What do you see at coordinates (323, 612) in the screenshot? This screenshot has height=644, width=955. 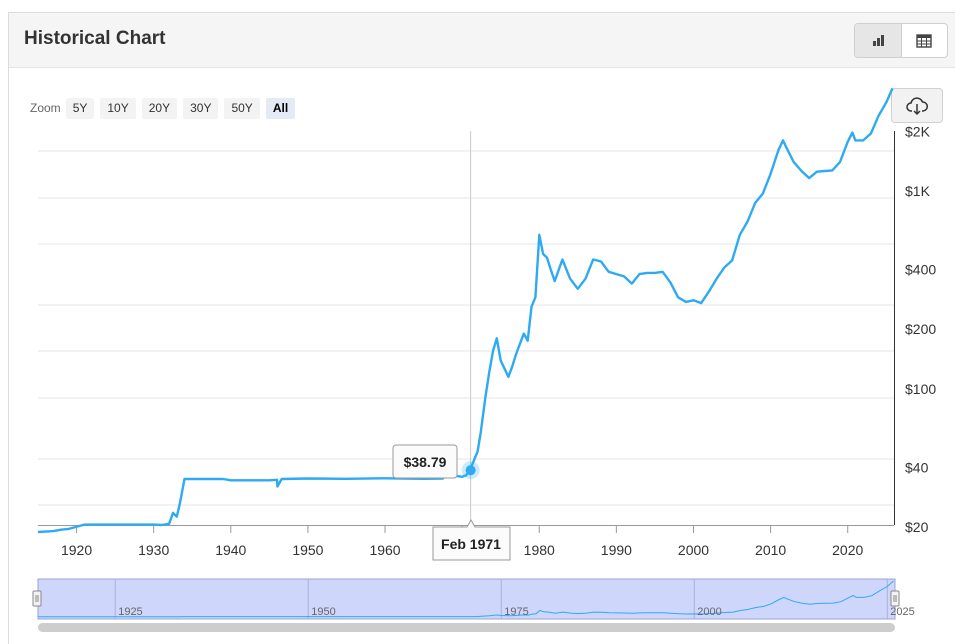 I see `navigator-tick-label: 1950` at bounding box center [323, 612].